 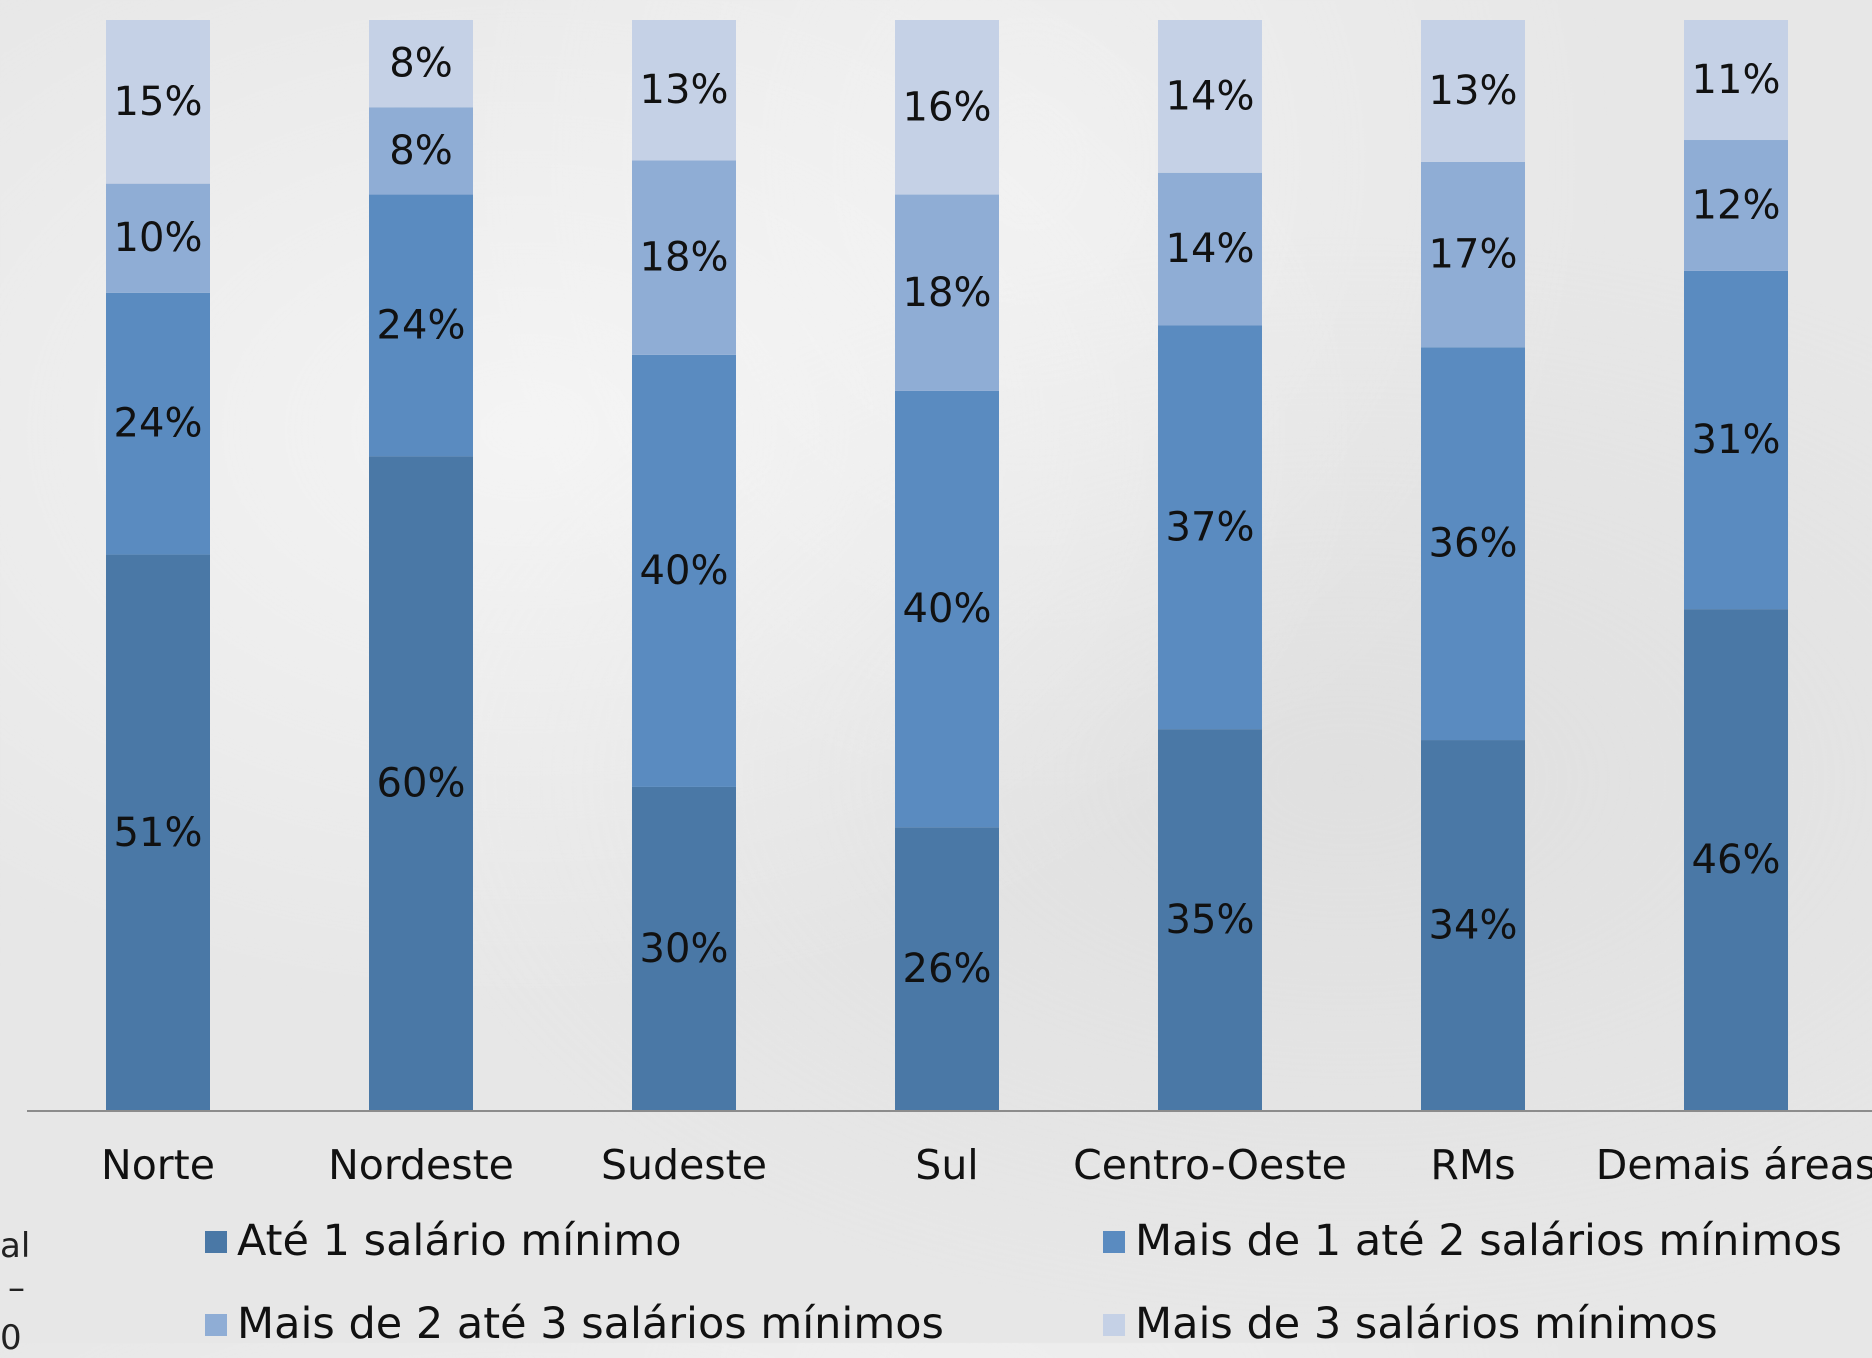 What do you see at coordinates (1472, 1165) in the screenshot?
I see `x-tick-label-rms: RMs` at bounding box center [1472, 1165].